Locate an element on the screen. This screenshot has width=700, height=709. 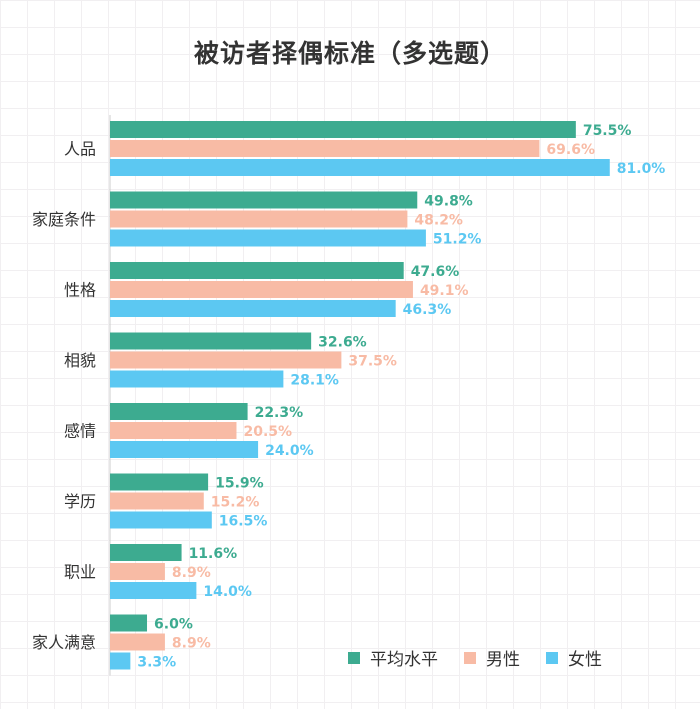
data-label-male: 49.1% is located at coordinates (444, 291).